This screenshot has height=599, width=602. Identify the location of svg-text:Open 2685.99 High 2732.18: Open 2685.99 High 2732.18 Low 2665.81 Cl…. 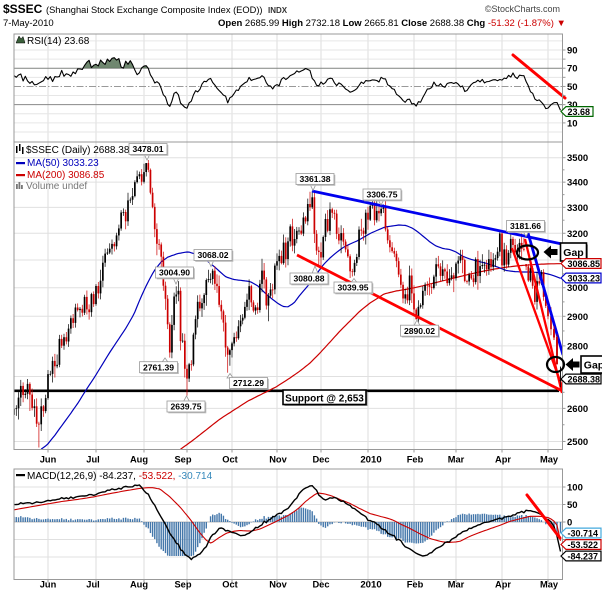
(392, 23).